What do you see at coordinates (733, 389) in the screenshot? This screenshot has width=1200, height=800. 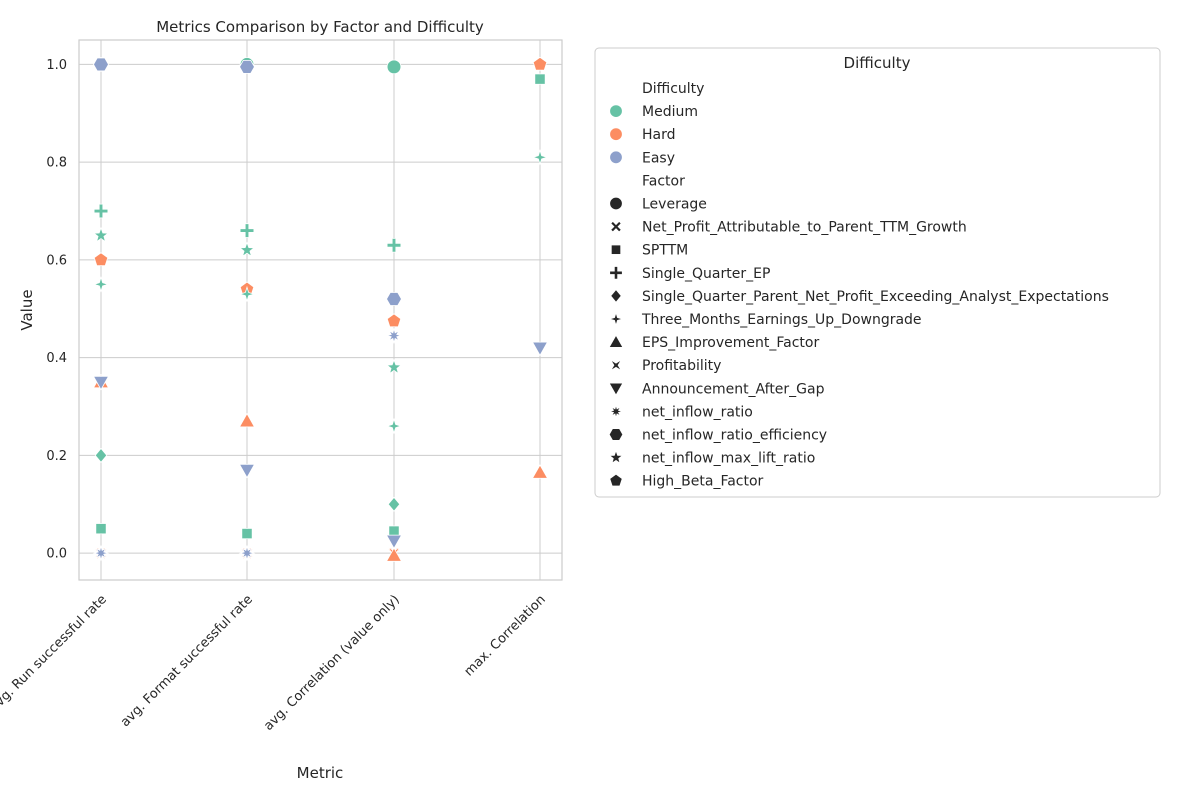 I see `legend-item-label: Announcement_After_Gap` at bounding box center [733, 389].